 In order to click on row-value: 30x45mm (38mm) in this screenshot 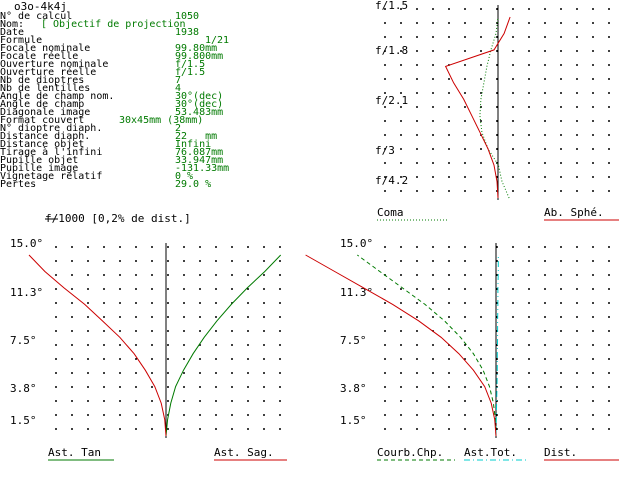, I will do `click(161, 120)`.